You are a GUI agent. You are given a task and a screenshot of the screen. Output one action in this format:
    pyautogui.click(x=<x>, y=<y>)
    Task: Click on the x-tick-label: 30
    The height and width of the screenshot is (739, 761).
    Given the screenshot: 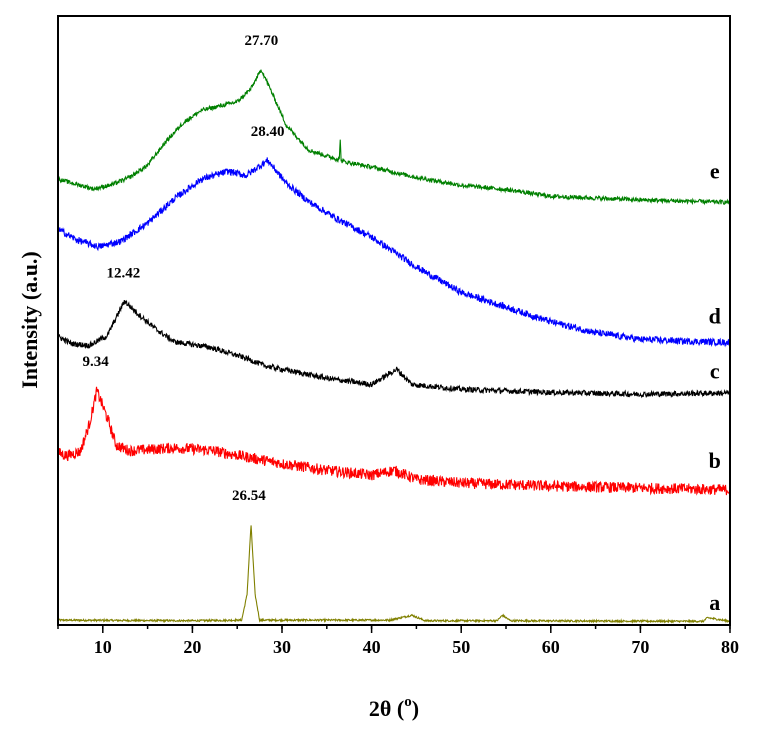 What is the action you would take?
    pyautogui.click(x=282, y=647)
    